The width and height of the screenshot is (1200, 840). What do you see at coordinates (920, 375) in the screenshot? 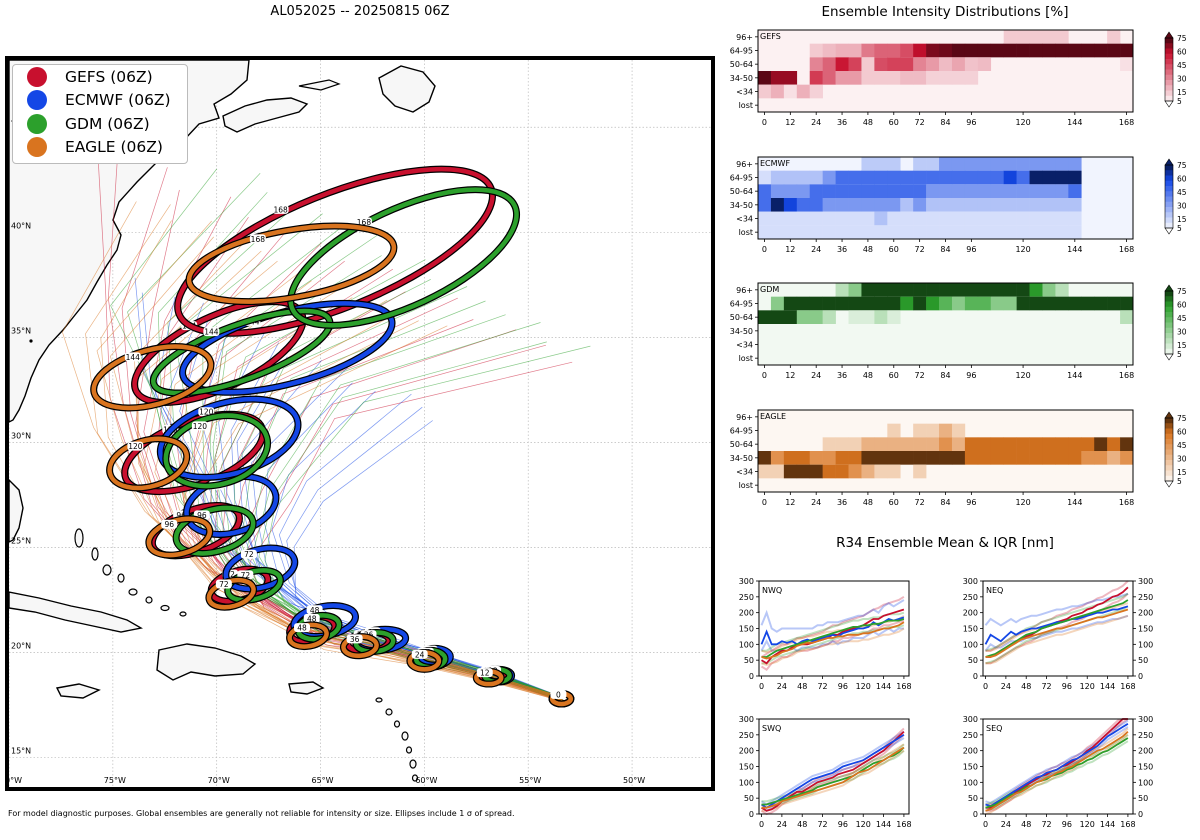
I see `heatmap-x-label: 72` at bounding box center [920, 375].